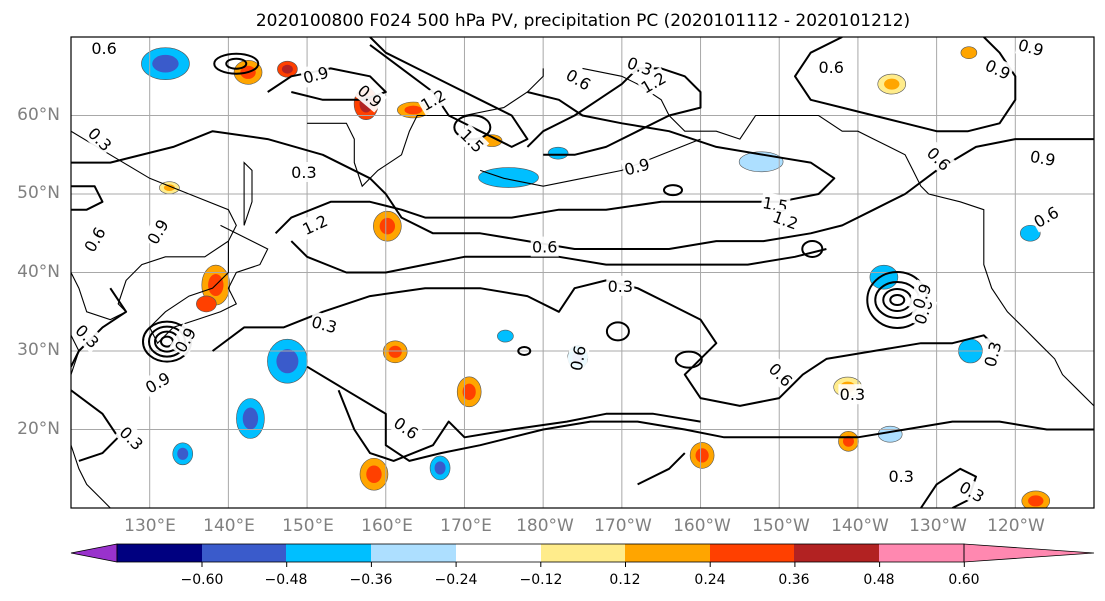 Image resolution: width=1105 pixels, height=601 pixels. Describe the element at coordinates (150, 526) in the screenshot. I see `lon-tick-label: 130°E` at that location.